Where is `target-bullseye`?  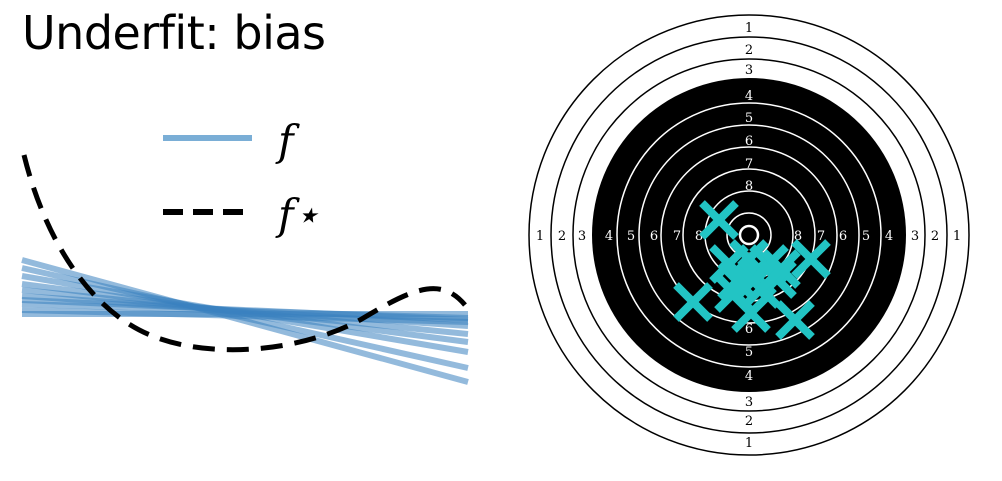 target-bullseye is located at coordinates (749, 235).